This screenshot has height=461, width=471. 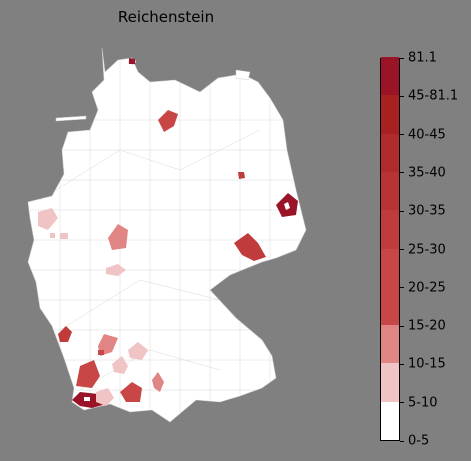 I want to click on district-saxony-east, so click(x=250, y=247).